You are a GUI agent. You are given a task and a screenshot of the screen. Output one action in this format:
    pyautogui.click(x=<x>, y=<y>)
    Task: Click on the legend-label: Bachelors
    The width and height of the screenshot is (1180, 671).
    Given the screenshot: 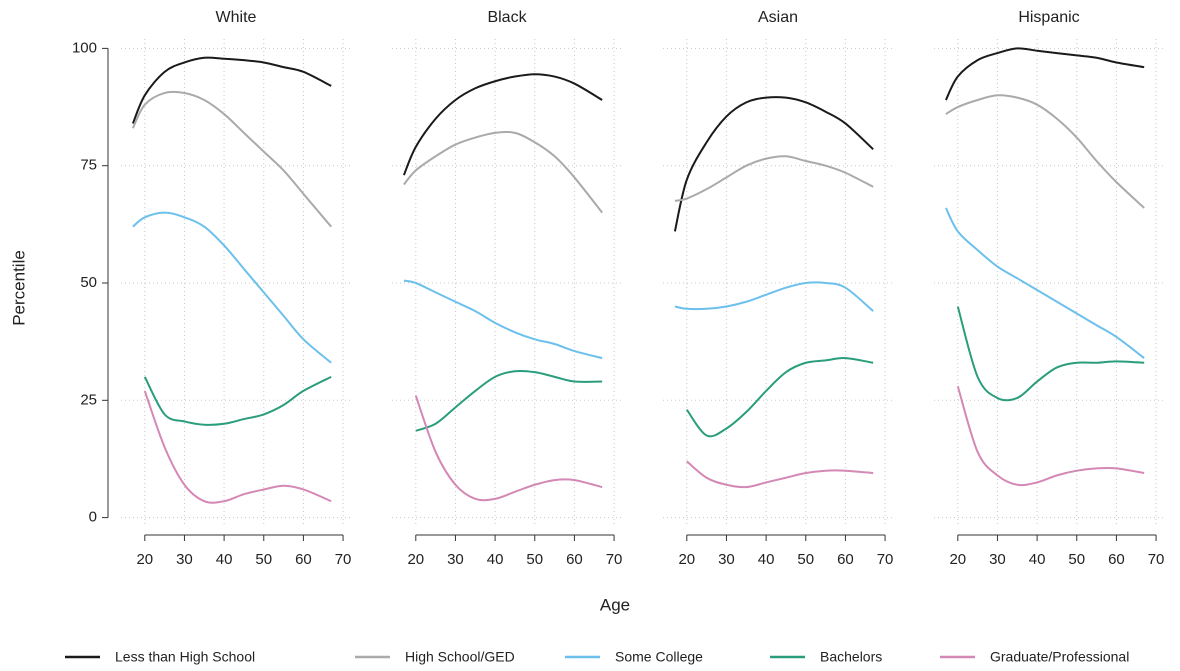 What is the action you would take?
    pyautogui.click(x=851, y=657)
    